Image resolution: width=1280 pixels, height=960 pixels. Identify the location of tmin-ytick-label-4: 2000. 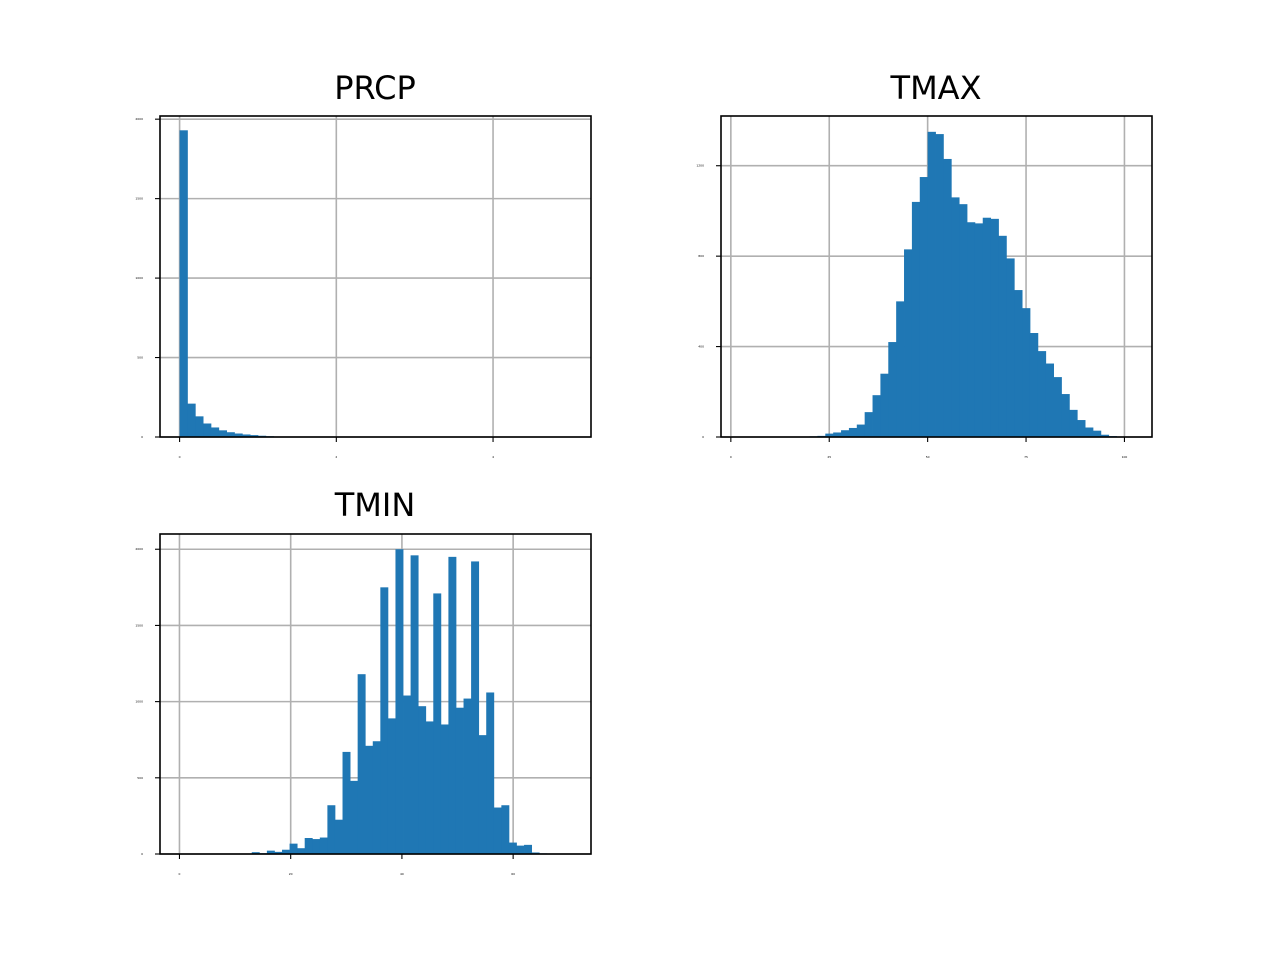
(139, 549).